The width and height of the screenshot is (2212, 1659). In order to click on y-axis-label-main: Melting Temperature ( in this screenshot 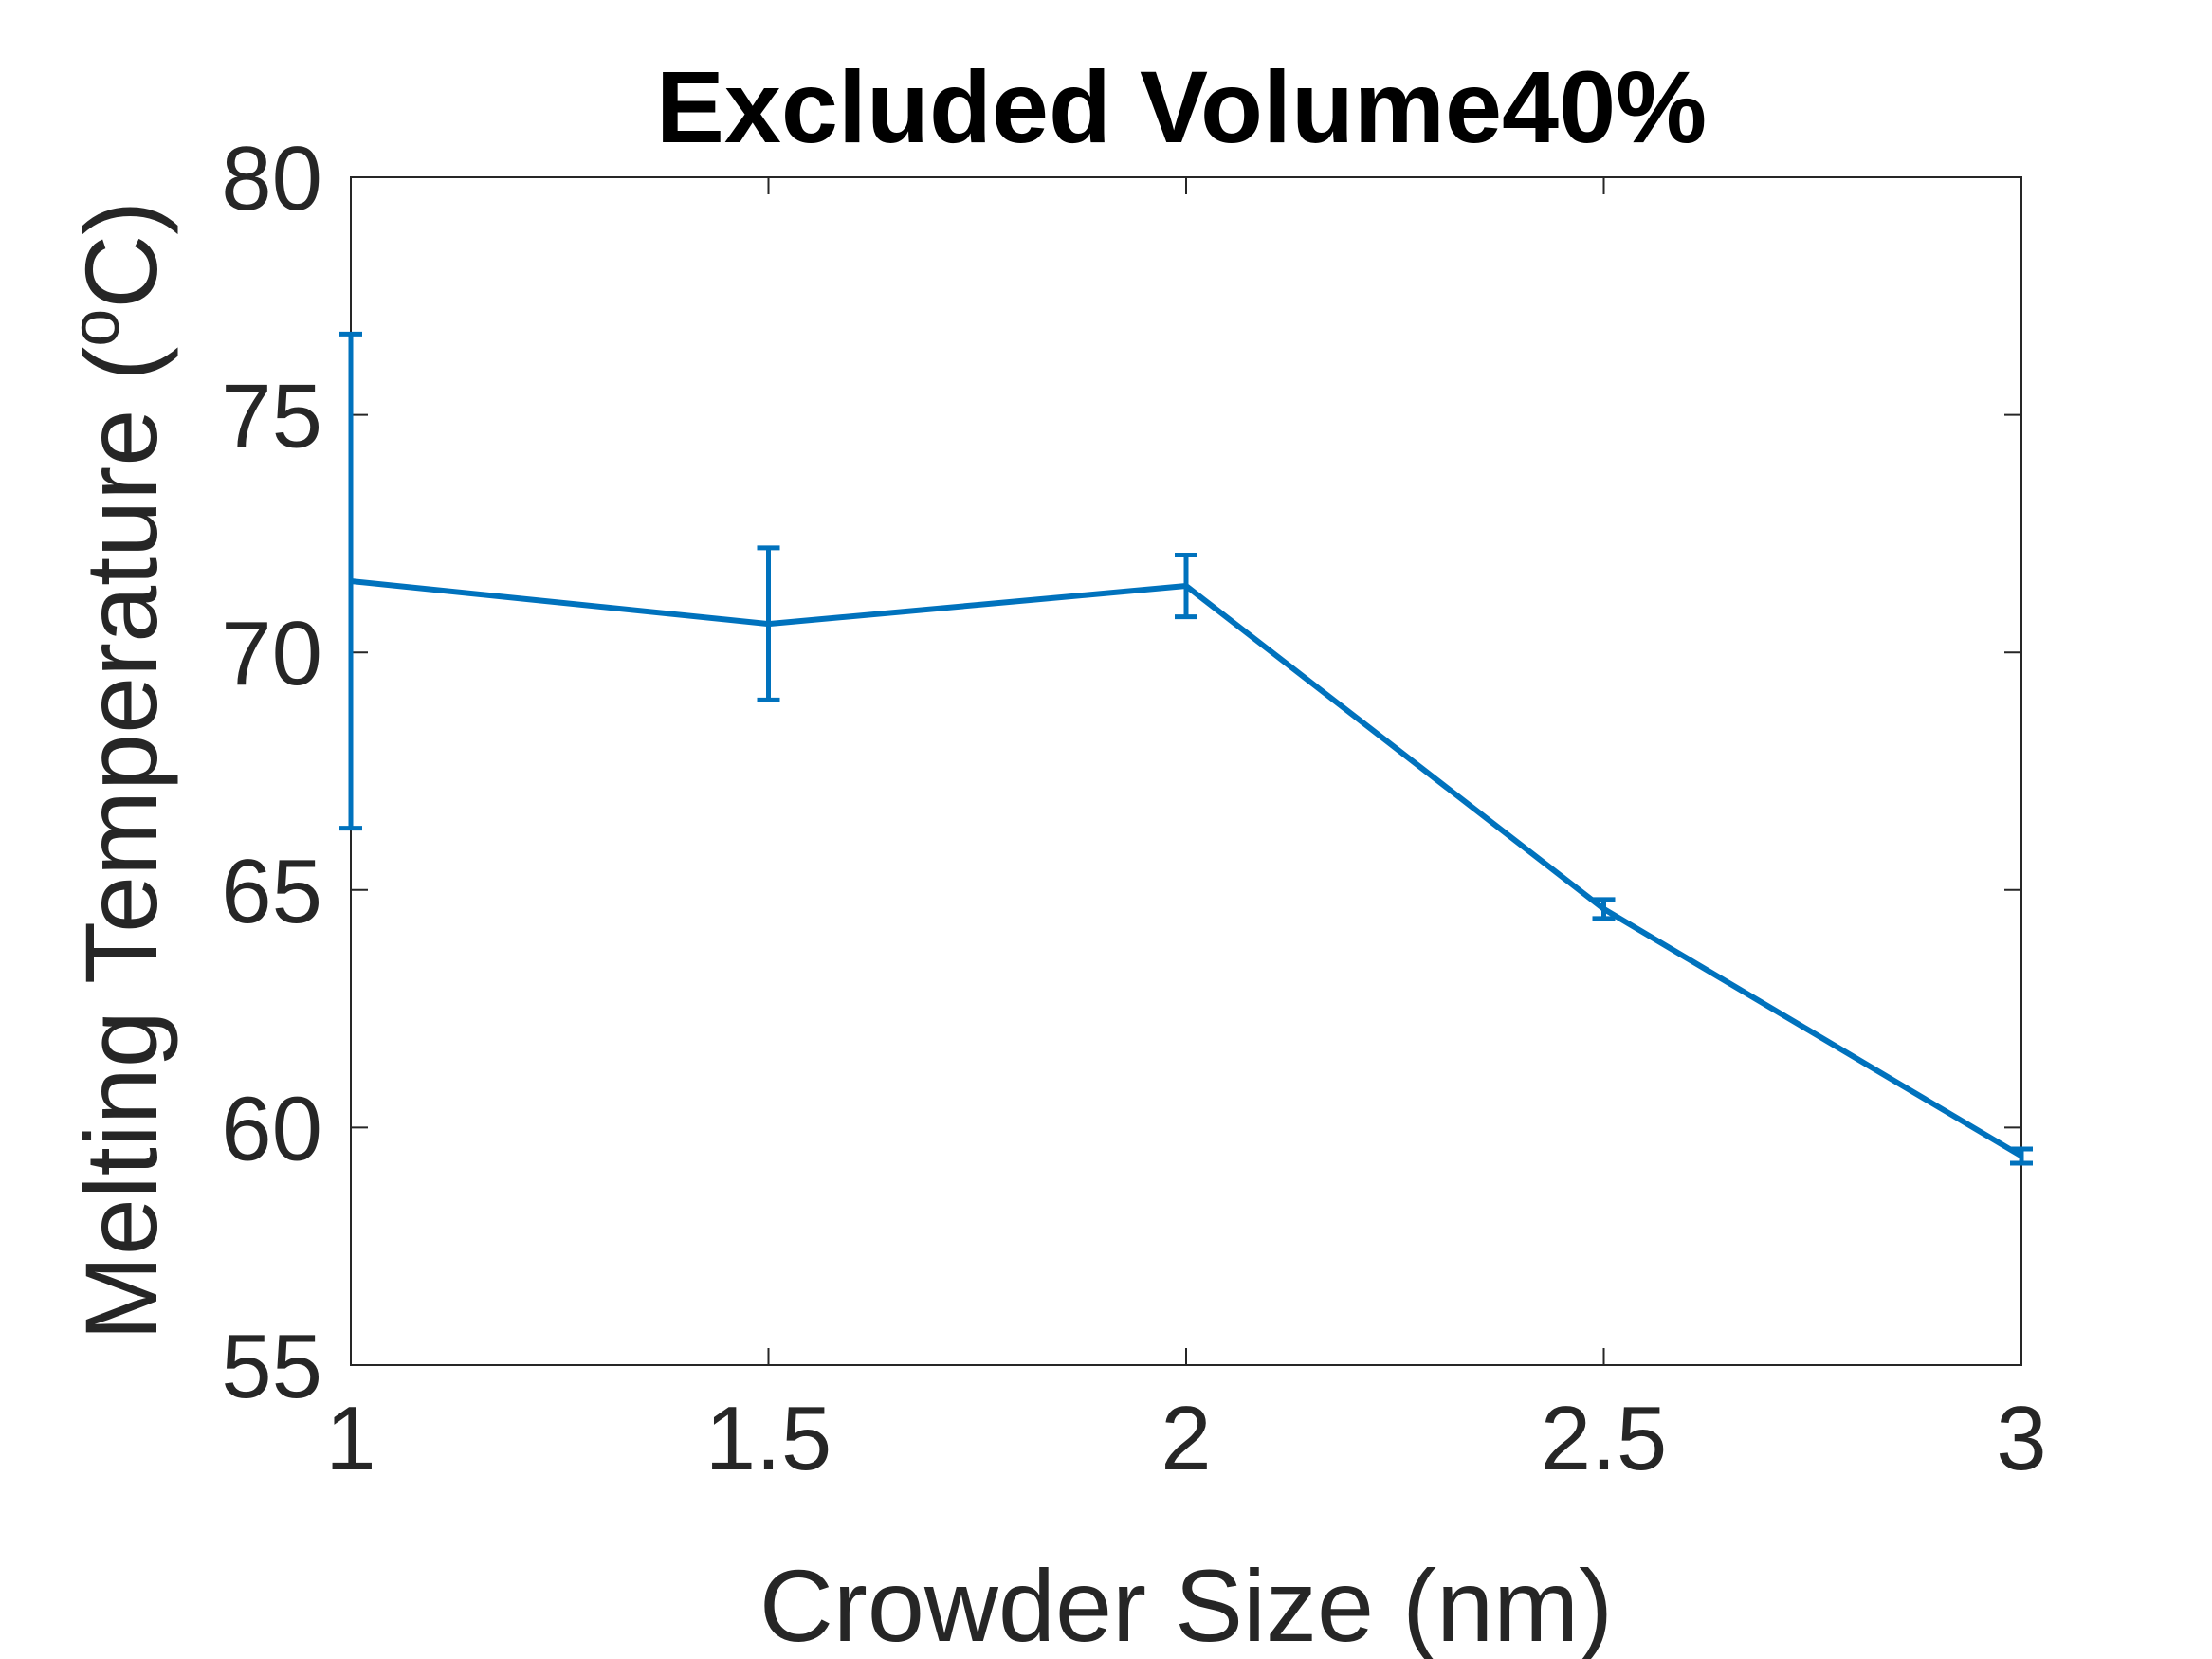, I will do `click(121, 844)`.